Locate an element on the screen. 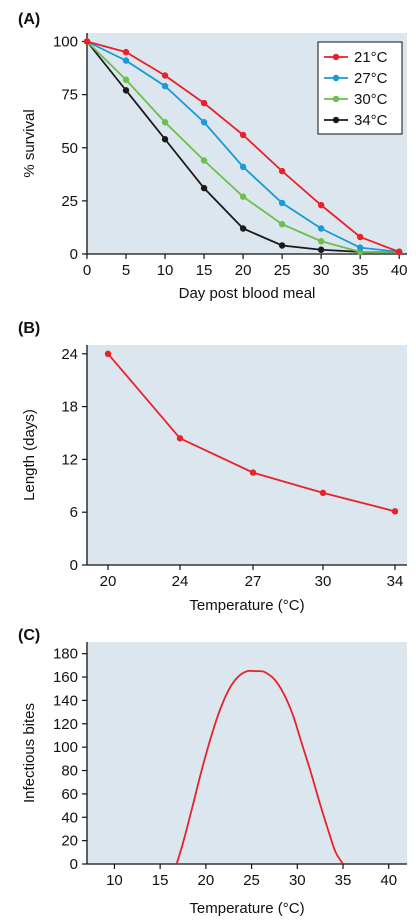 The height and width of the screenshot is (921, 416). a-x-tick-label: 35 is located at coordinates (360, 270).